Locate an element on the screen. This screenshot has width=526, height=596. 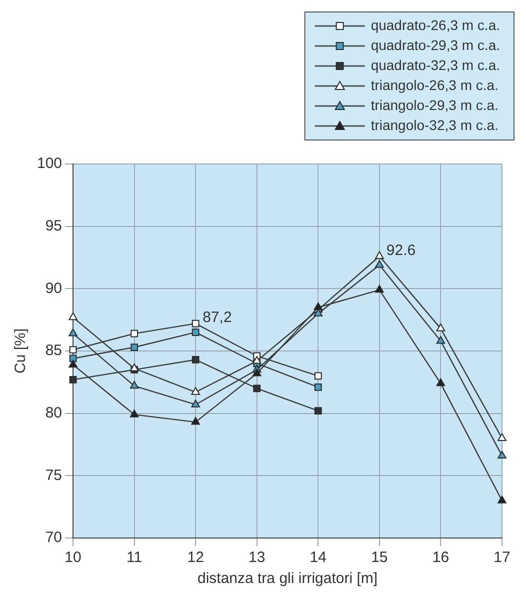
y-tick-label: 95 is located at coordinates (53, 225).